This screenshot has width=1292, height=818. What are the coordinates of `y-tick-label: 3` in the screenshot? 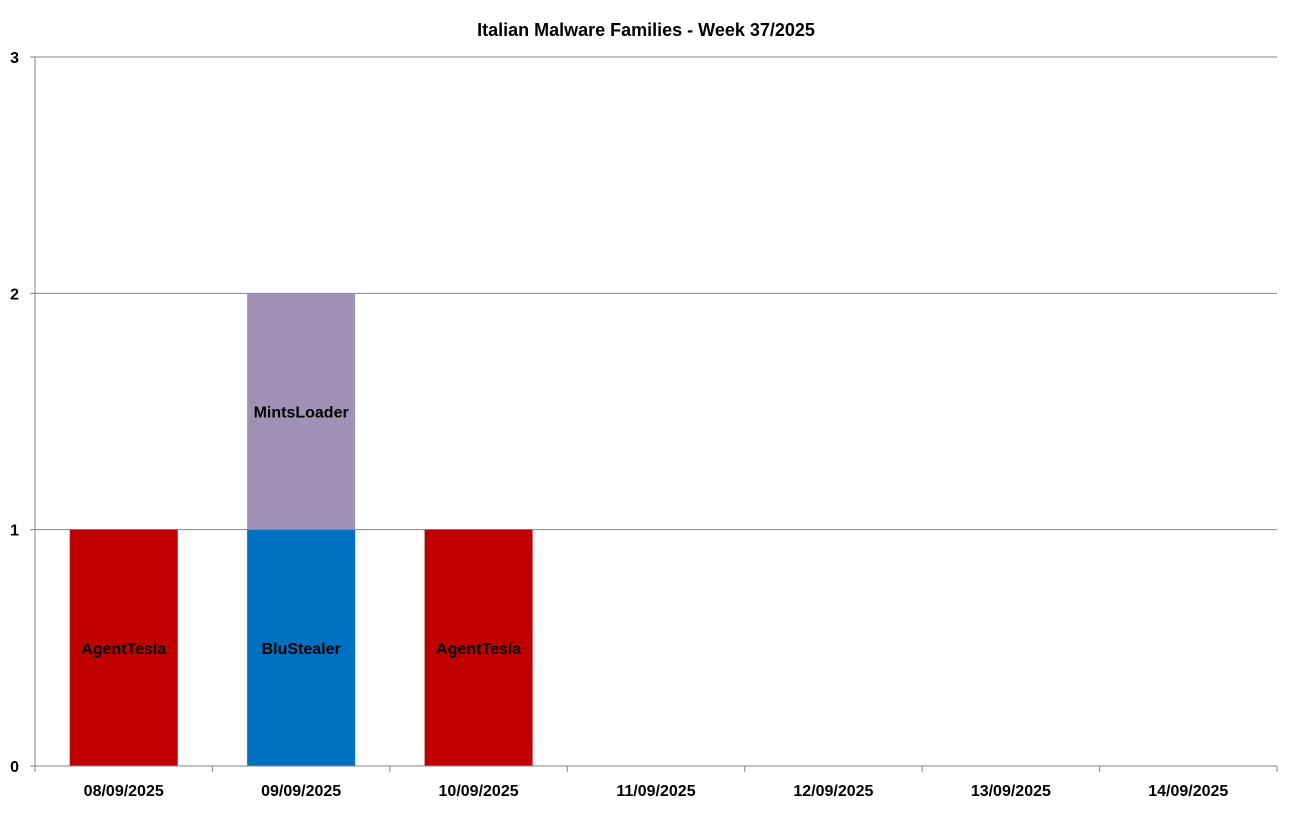 It's located at (14, 58).